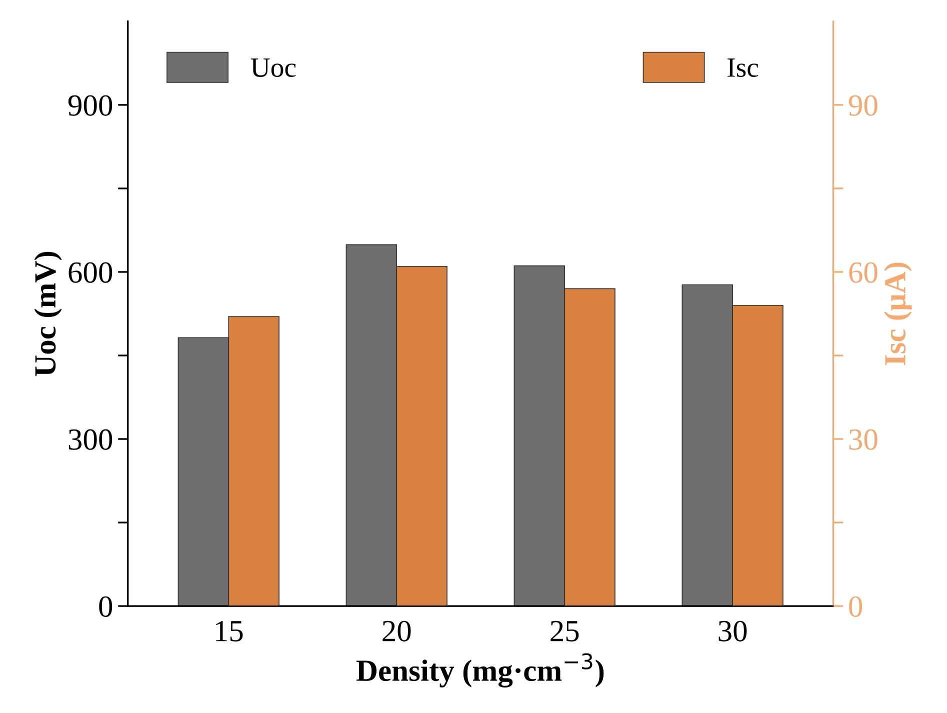  Describe the element at coordinates (90, 105) in the screenshot. I see `y-tick-label: 900` at that location.